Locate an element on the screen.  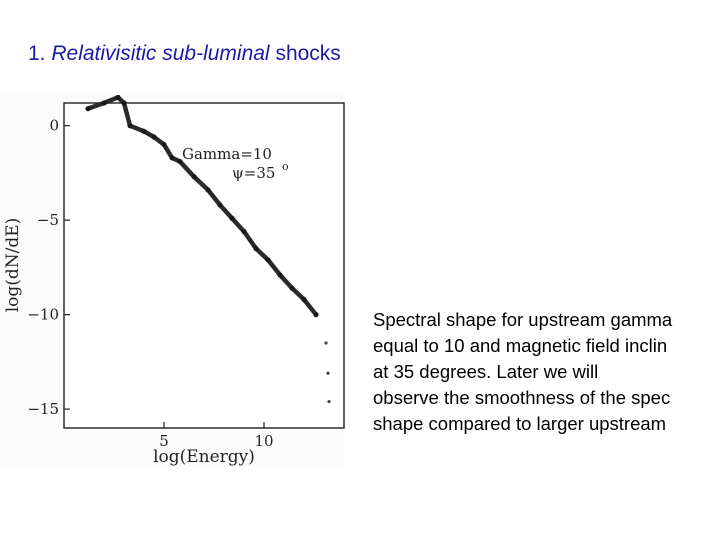
y-tick-label: 0 is located at coordinates (54, 126).